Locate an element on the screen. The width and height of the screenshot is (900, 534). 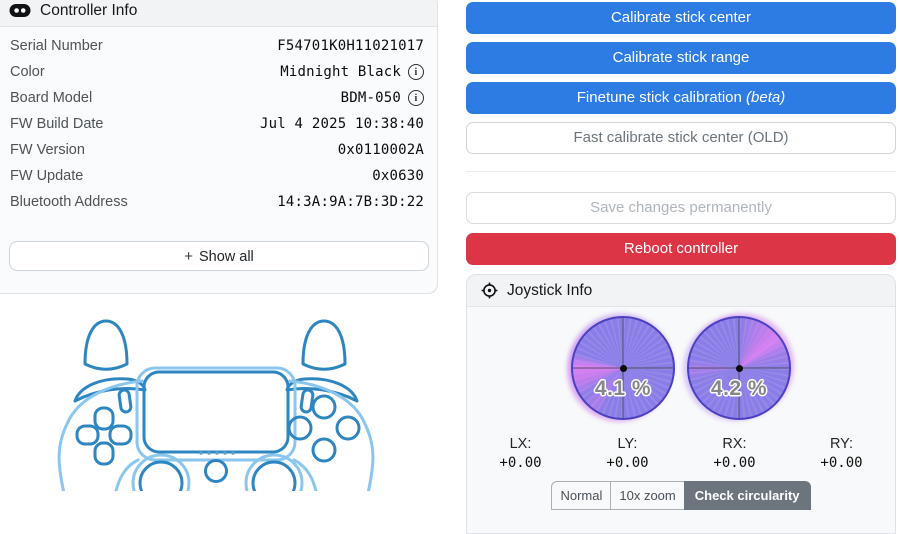
right-stick-plot: 4.2 % is located at coordinates (739, 368).